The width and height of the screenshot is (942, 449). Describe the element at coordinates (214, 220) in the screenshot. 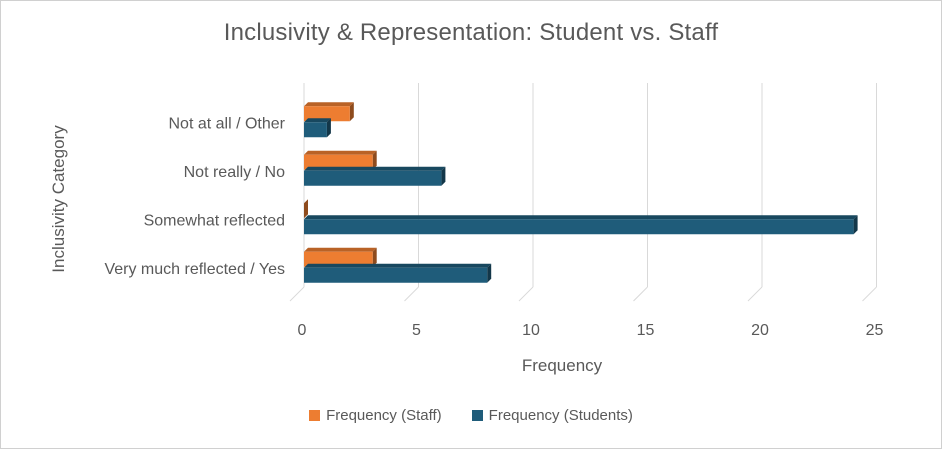

I see `category-label: Somewhat reflected` at that location.